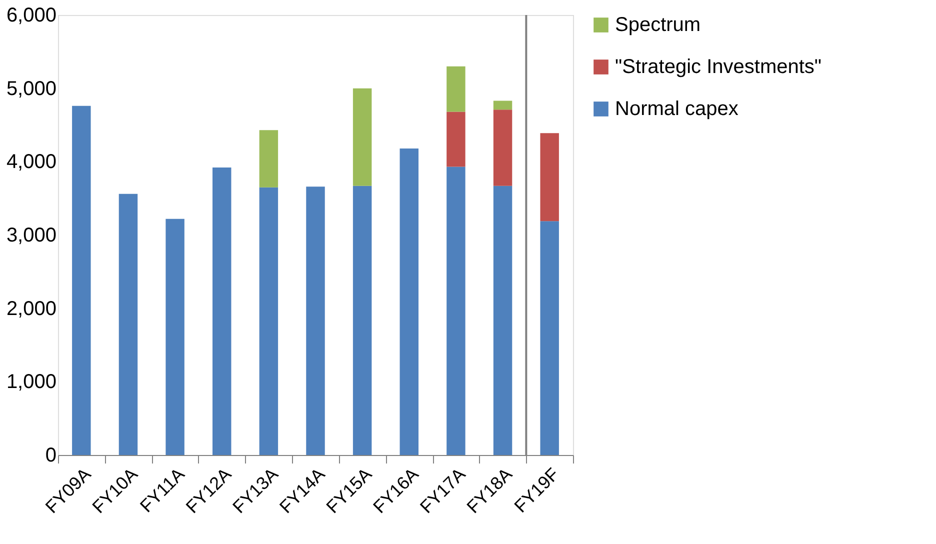  I want to click on legend-label: "Strategic Investments", so click(718, 67).